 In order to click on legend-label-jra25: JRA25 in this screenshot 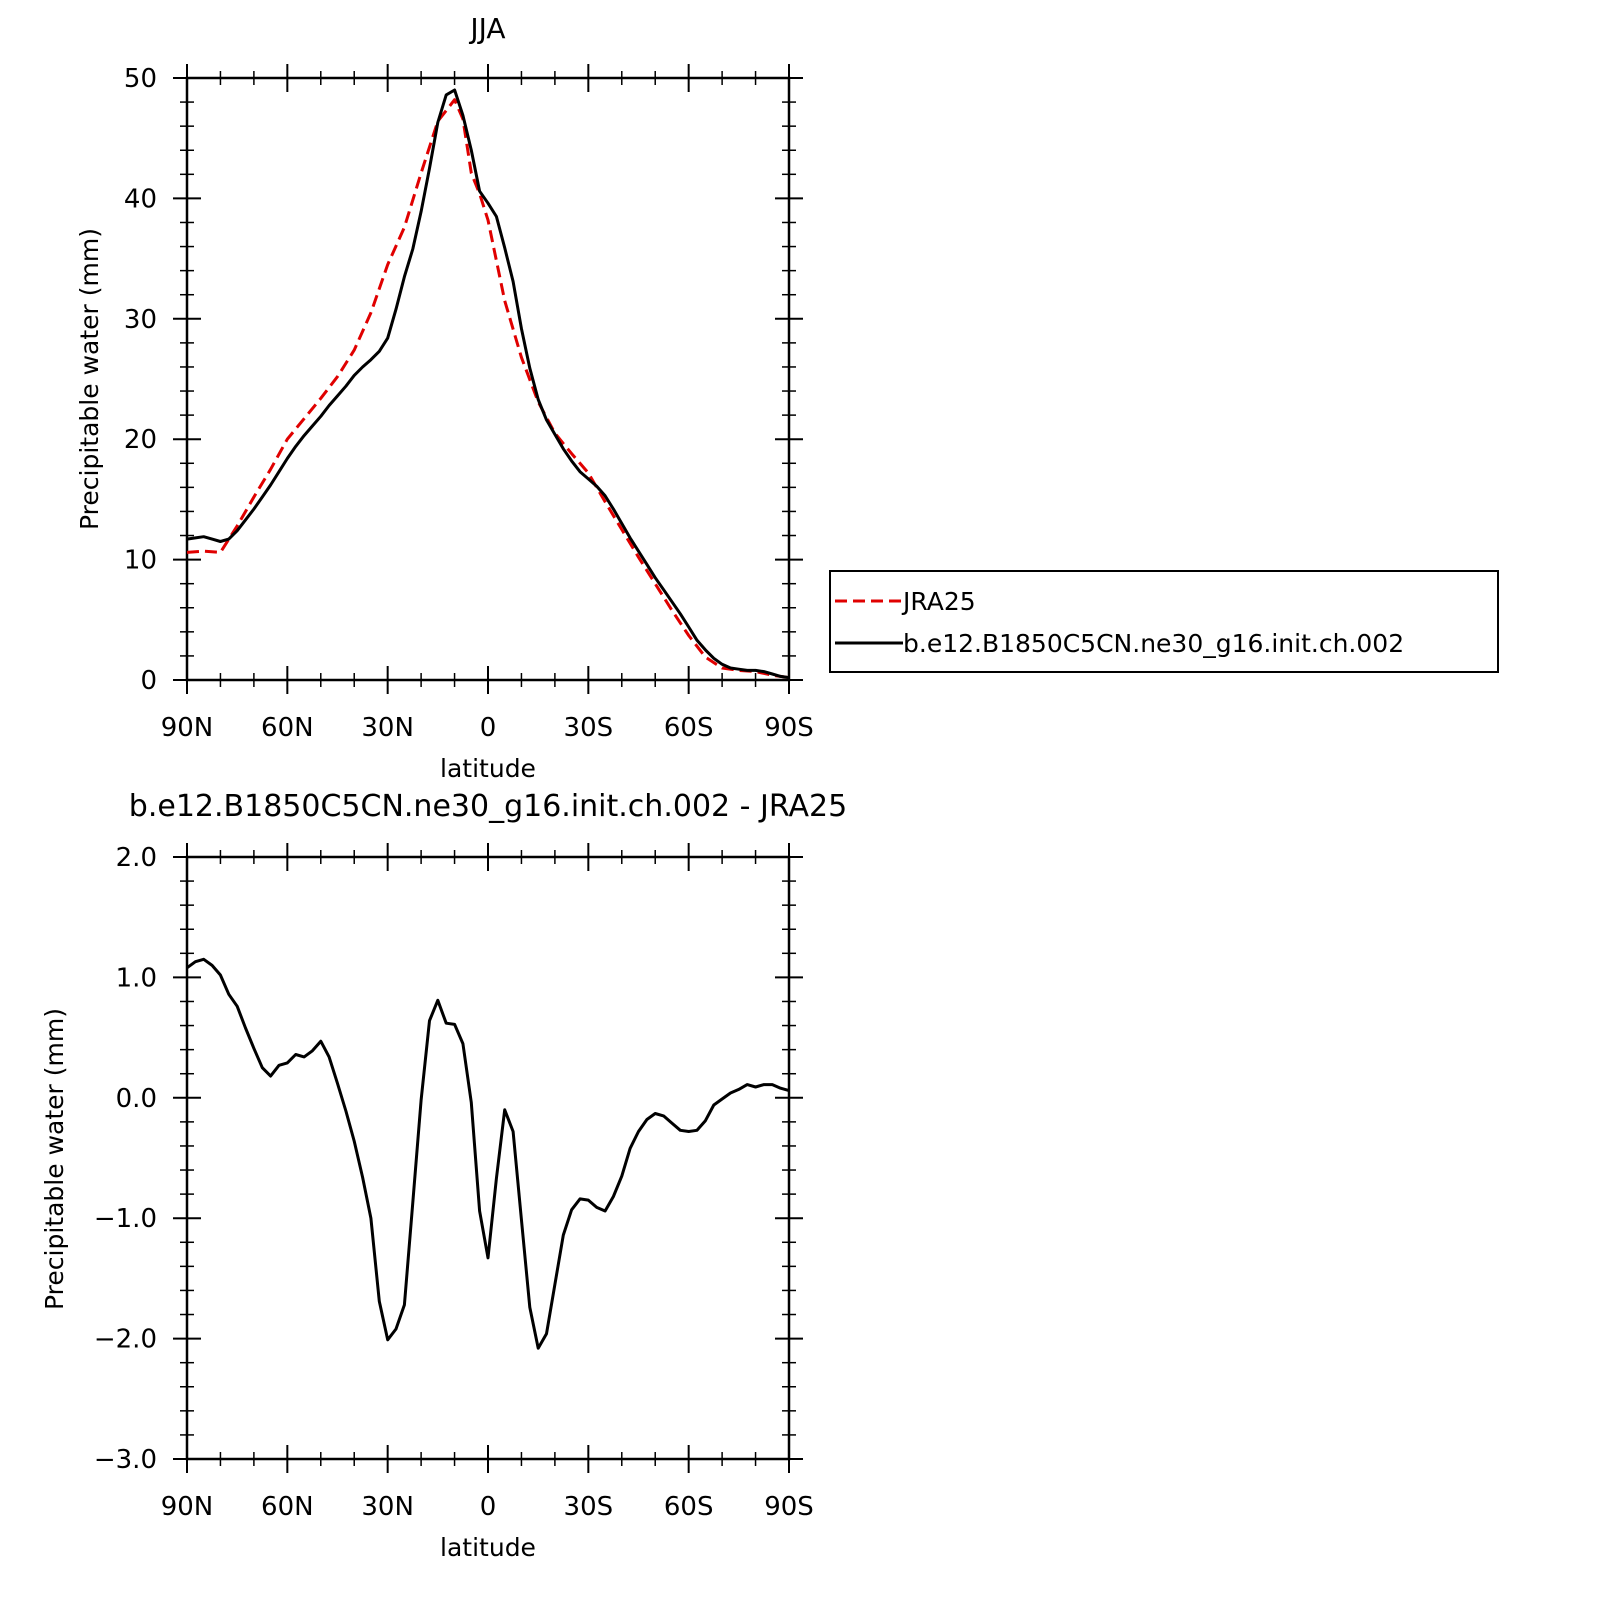, I will do `click(938, 601)`.